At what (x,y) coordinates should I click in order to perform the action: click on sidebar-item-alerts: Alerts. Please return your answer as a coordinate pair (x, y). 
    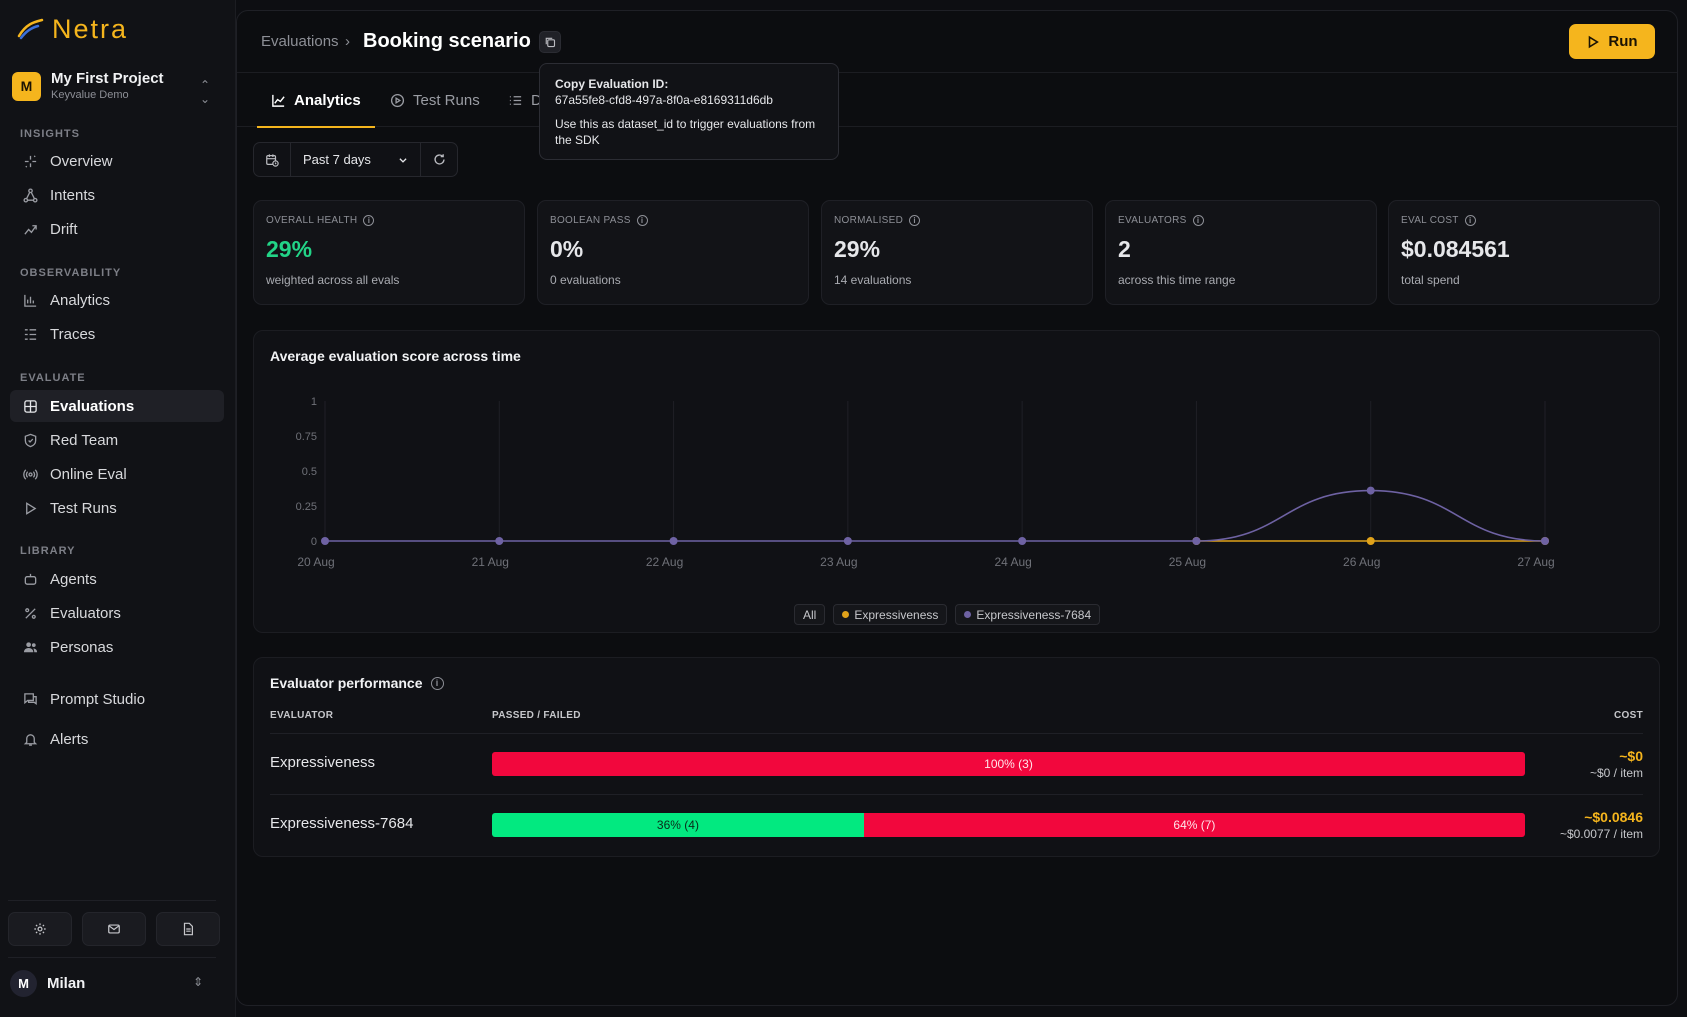
    Looking at the image, I should click on (117, 739).